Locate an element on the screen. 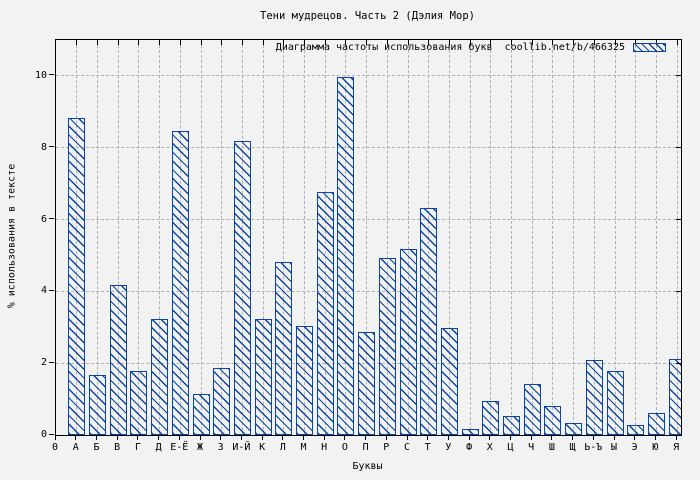 This screenshot has width=700, height=480. x-tick-label: Э is located at coordinates (634, 447).